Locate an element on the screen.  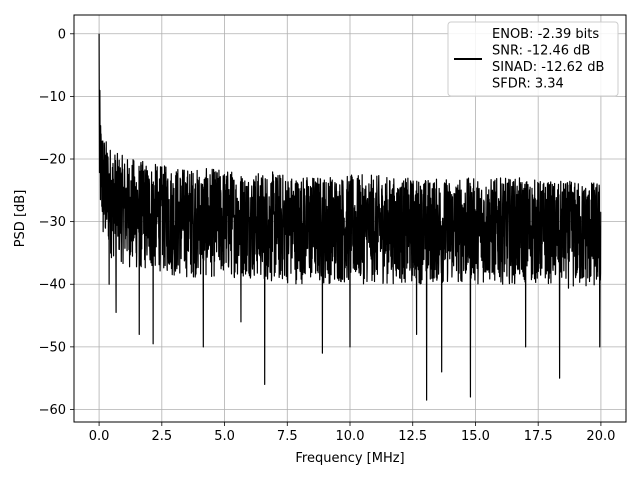
x-tick-label: 2.5 is located at coordinates (161, 436).